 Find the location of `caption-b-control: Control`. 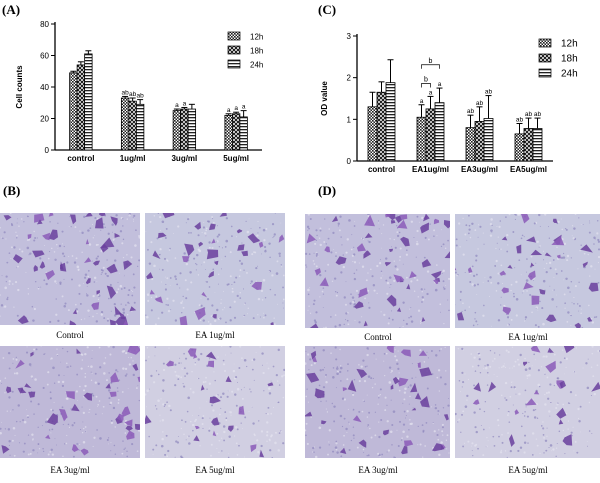

caption-b-control: Control is located at coordinates (70, 335).